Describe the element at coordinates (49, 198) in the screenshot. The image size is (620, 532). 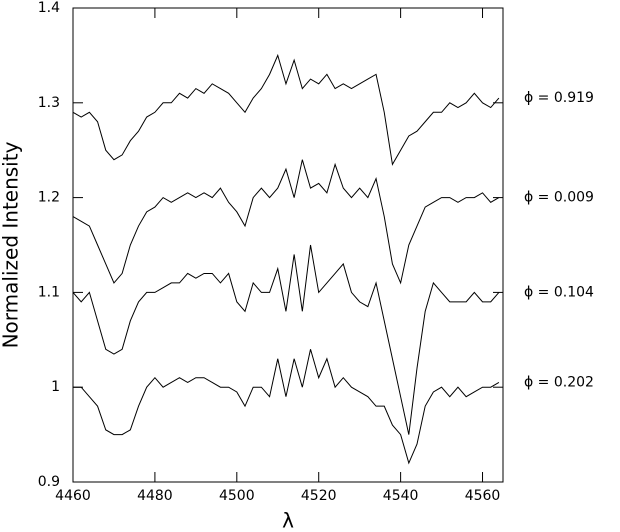
I see `y-tick-label: 1.2` at that location.